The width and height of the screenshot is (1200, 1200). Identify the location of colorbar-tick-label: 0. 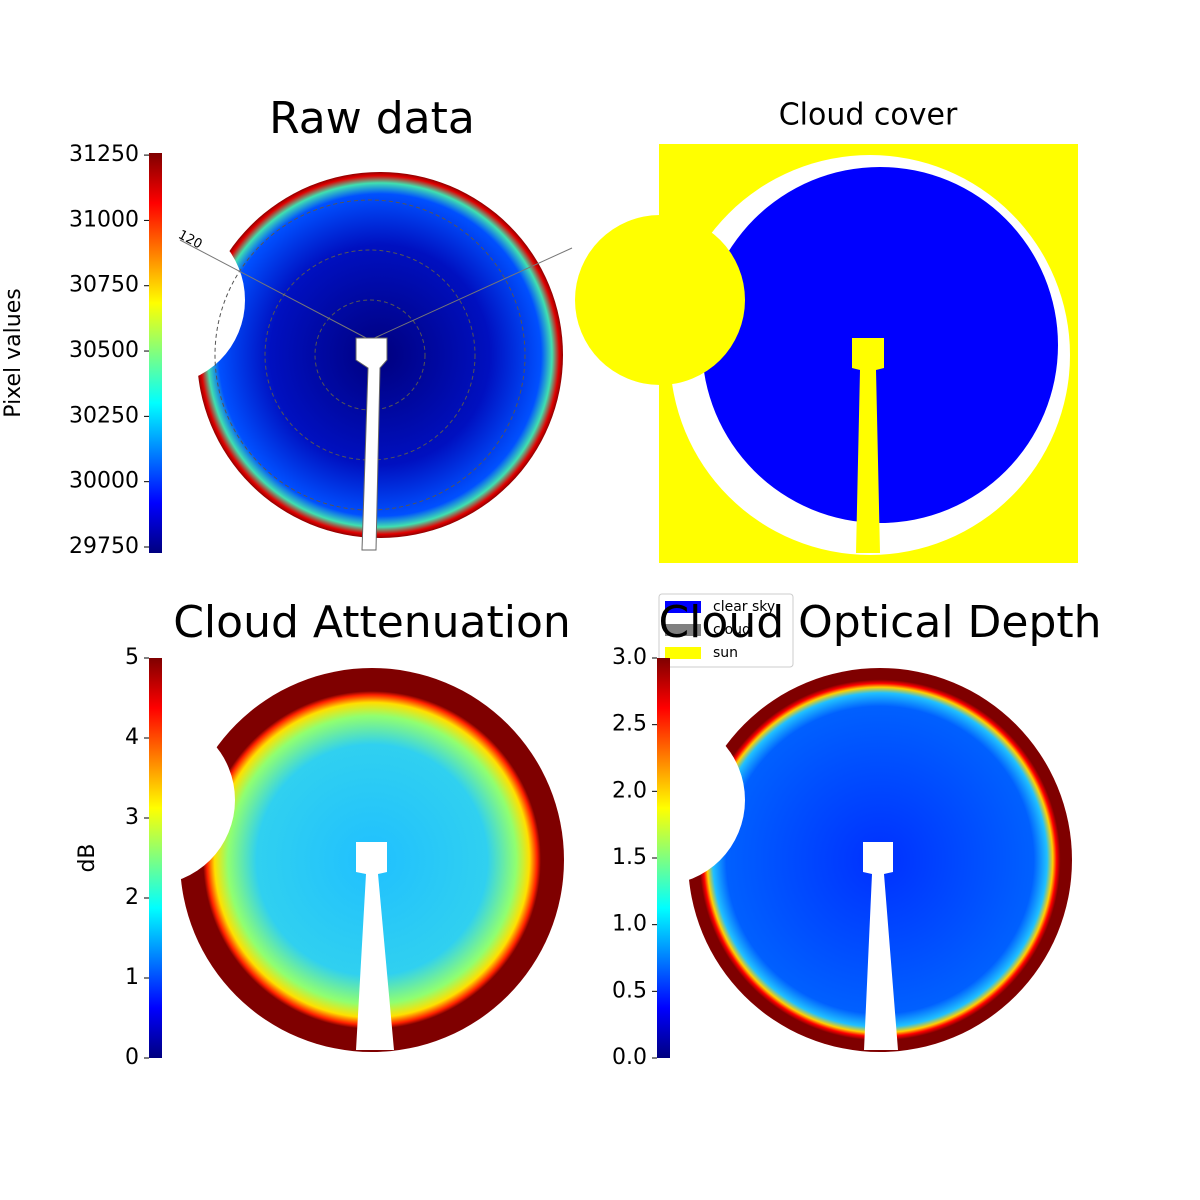
(132, 1057).